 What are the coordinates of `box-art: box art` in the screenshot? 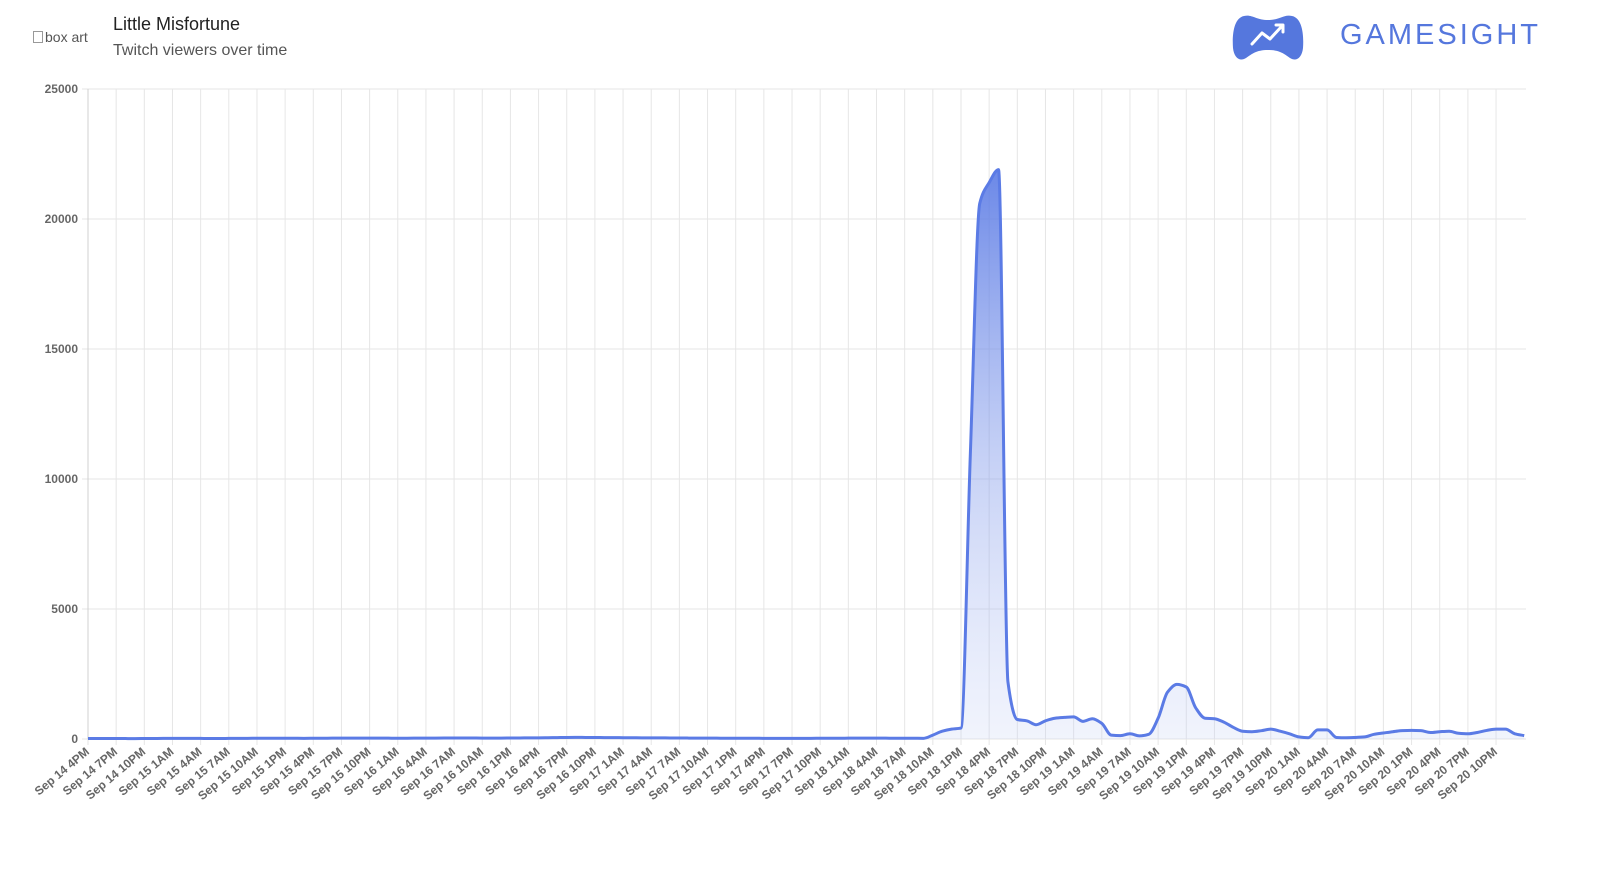 It's located at (60, 37).